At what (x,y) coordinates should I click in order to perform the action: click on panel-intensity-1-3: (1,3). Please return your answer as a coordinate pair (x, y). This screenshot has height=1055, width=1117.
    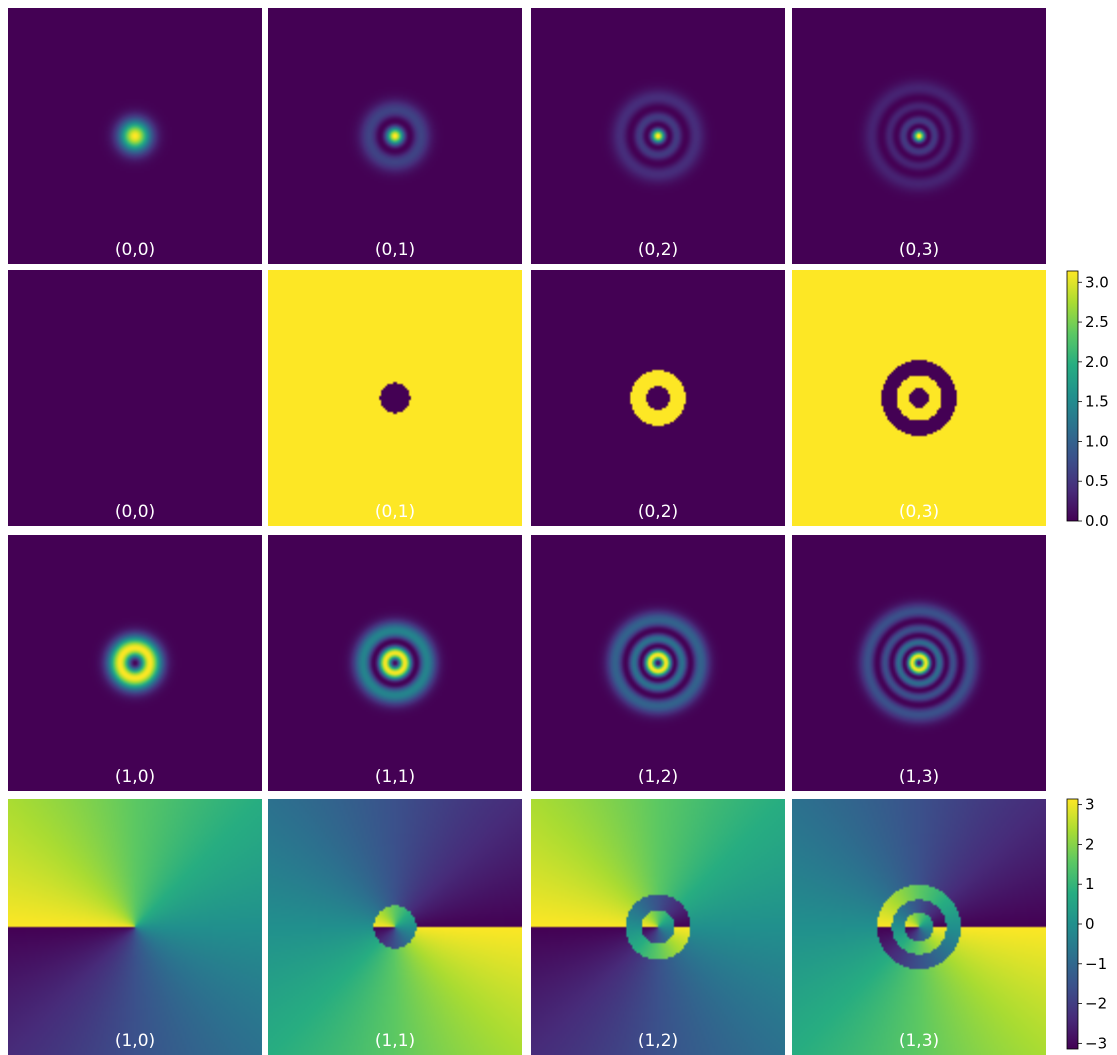
    Looking at the image, I should click on (919, 663).